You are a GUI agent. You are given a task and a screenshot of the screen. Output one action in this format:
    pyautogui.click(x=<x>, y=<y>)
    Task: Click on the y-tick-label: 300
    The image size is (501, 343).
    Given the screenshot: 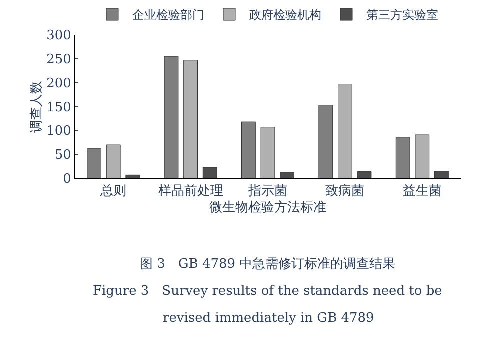 What is the action you would take?
    pyautogui.click(x=59, y=36)
    